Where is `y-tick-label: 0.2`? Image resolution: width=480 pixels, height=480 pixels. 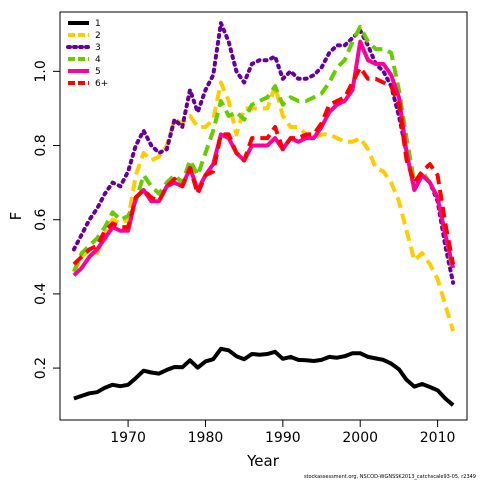 y-tick-label: 0.2 is located at coordinates (41, 368).